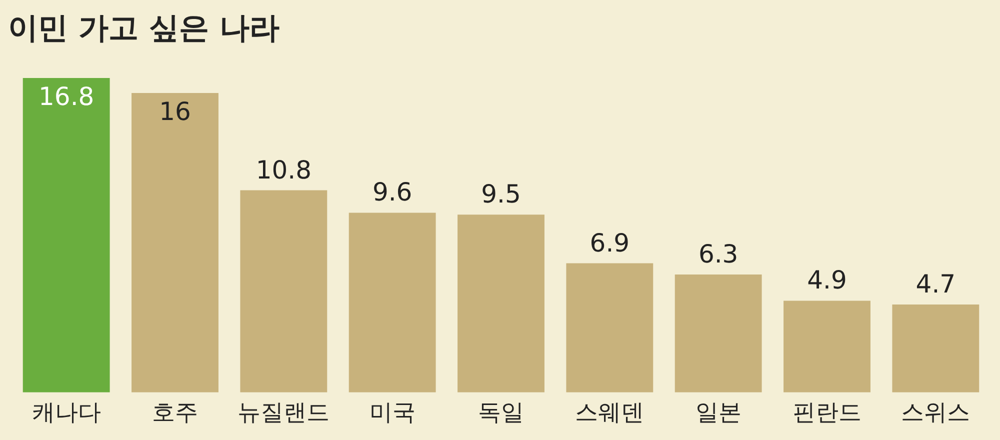 The width and height of the screenshot is (1000, 440). I want to click on x-tick-label: 호주, so click(175, 413).